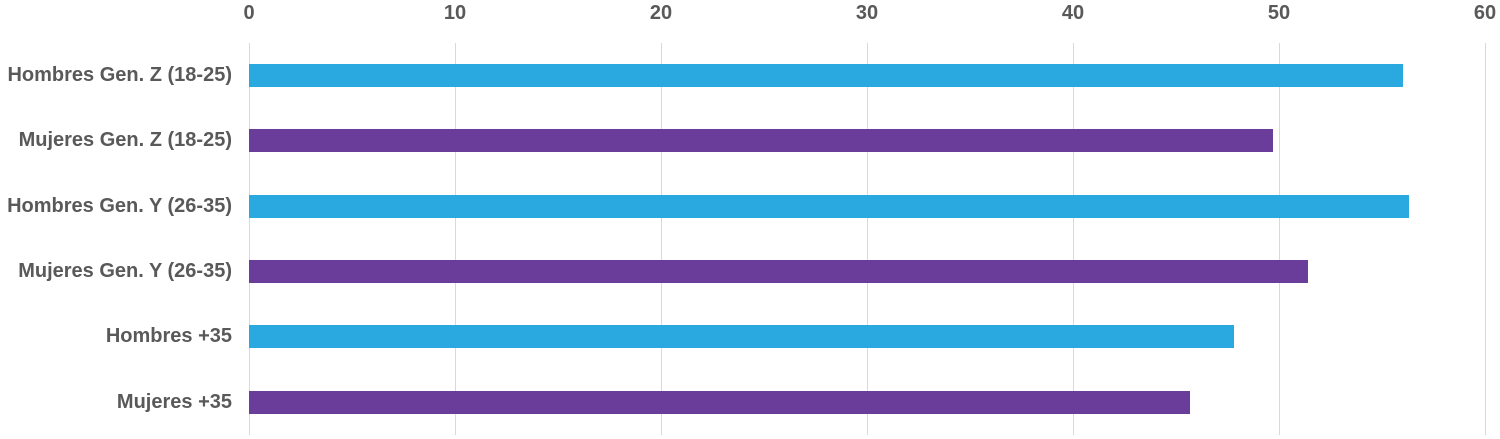 This screenshot has width=1500, height=439. What do you see at coordinates (174, 401) in the screenshot?
I see `category-label: Mujeres +35` at bounding box center [174, 401].